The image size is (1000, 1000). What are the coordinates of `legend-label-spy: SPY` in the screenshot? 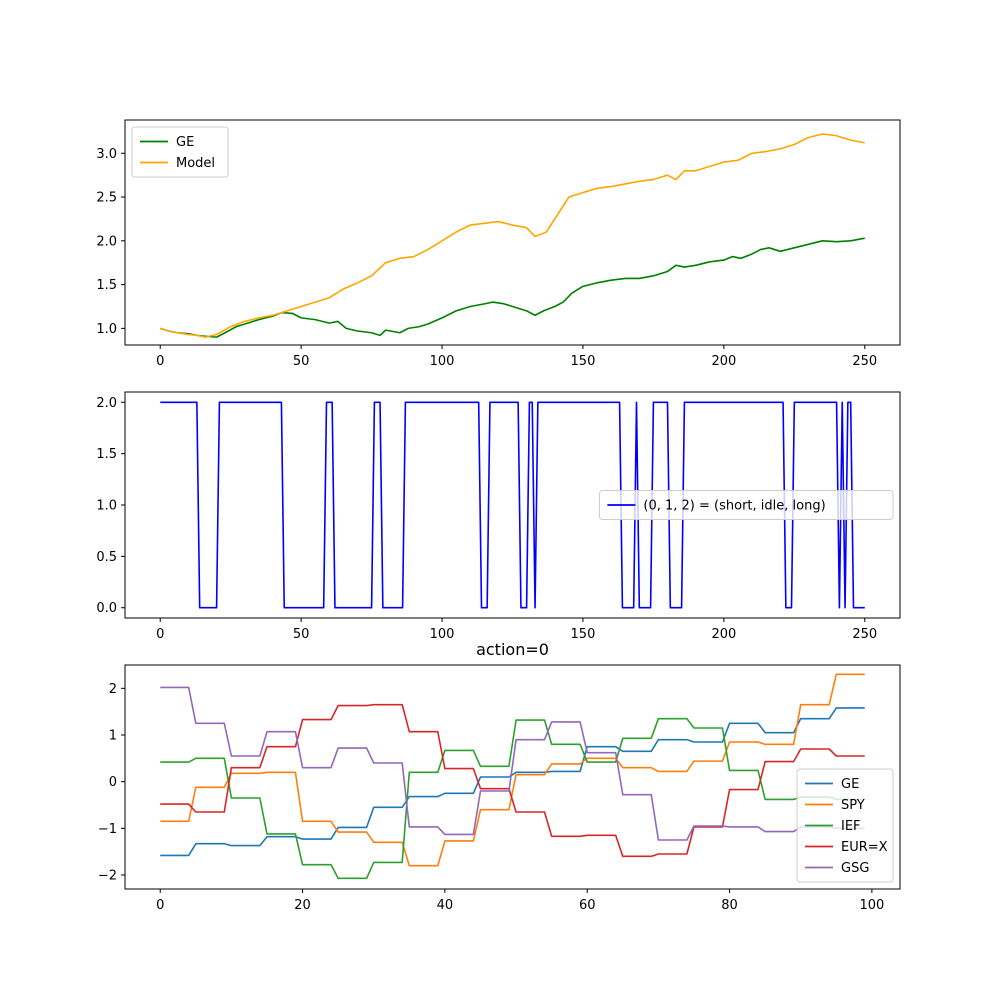 It's located at (853, 805).